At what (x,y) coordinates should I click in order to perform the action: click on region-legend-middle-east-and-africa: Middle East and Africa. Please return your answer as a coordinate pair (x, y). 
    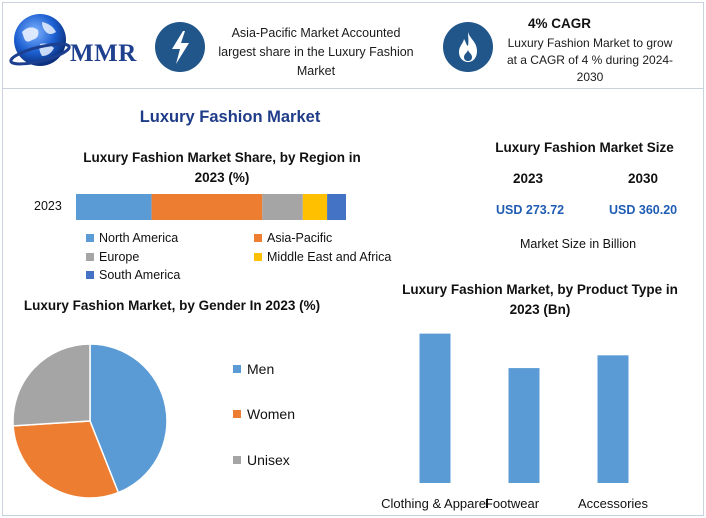
    Looking at the image, I should click on (322, 257).